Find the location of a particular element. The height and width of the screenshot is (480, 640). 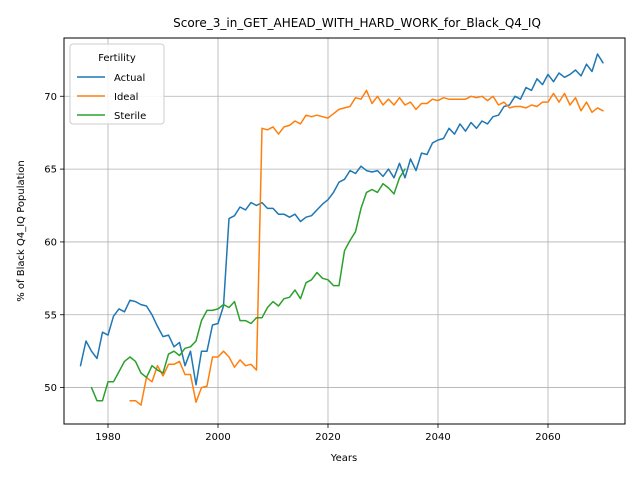

y-tick-label: 70 is located at coordinates (50, 97).